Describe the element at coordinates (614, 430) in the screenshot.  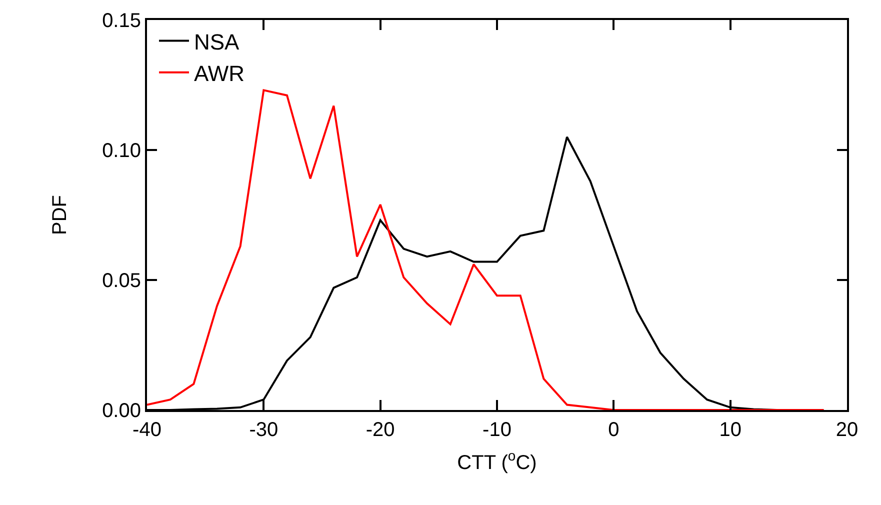
I see `x-tick-label: 0` at that location.